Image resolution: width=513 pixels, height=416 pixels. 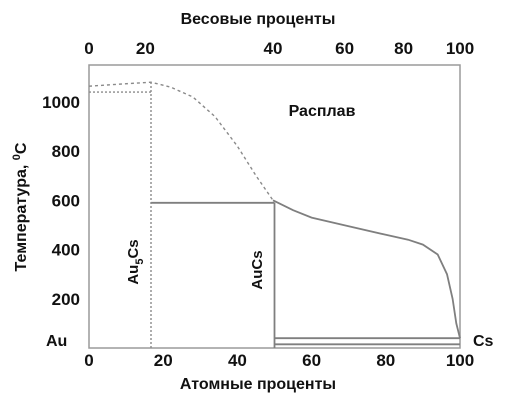 I want to click on bottom-tick-label: 60, so click(x=311, y=360).